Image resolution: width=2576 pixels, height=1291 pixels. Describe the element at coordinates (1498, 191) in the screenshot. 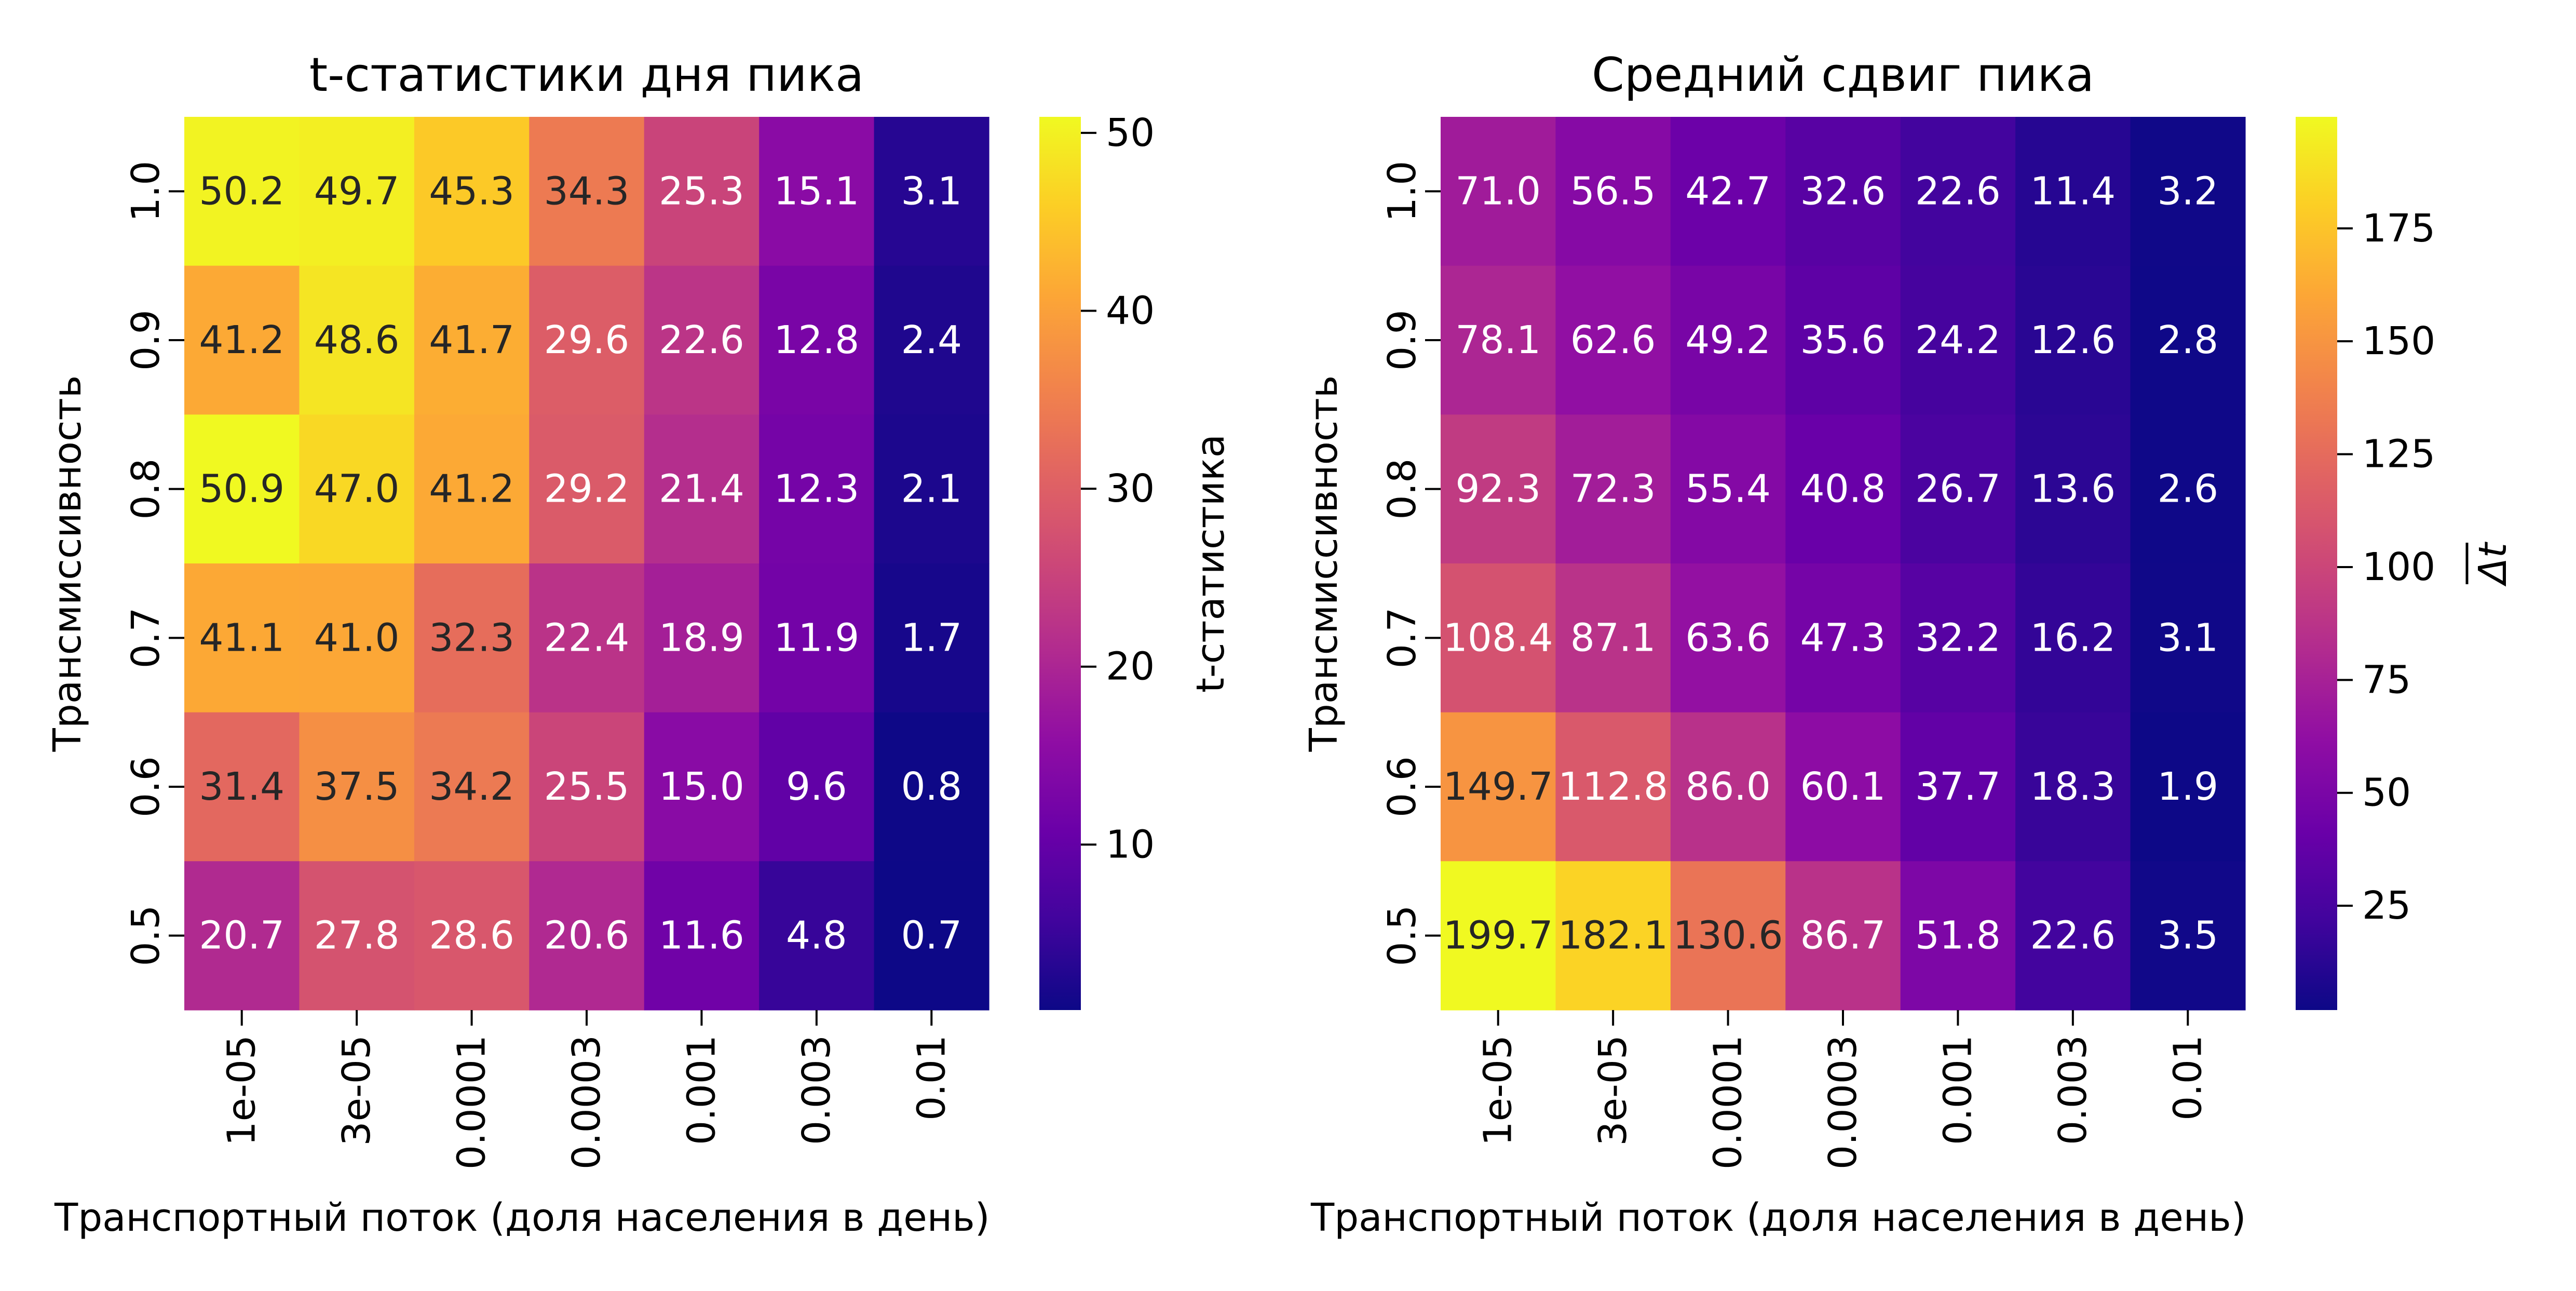

I see `cell-value-label: 71.0` at that location.